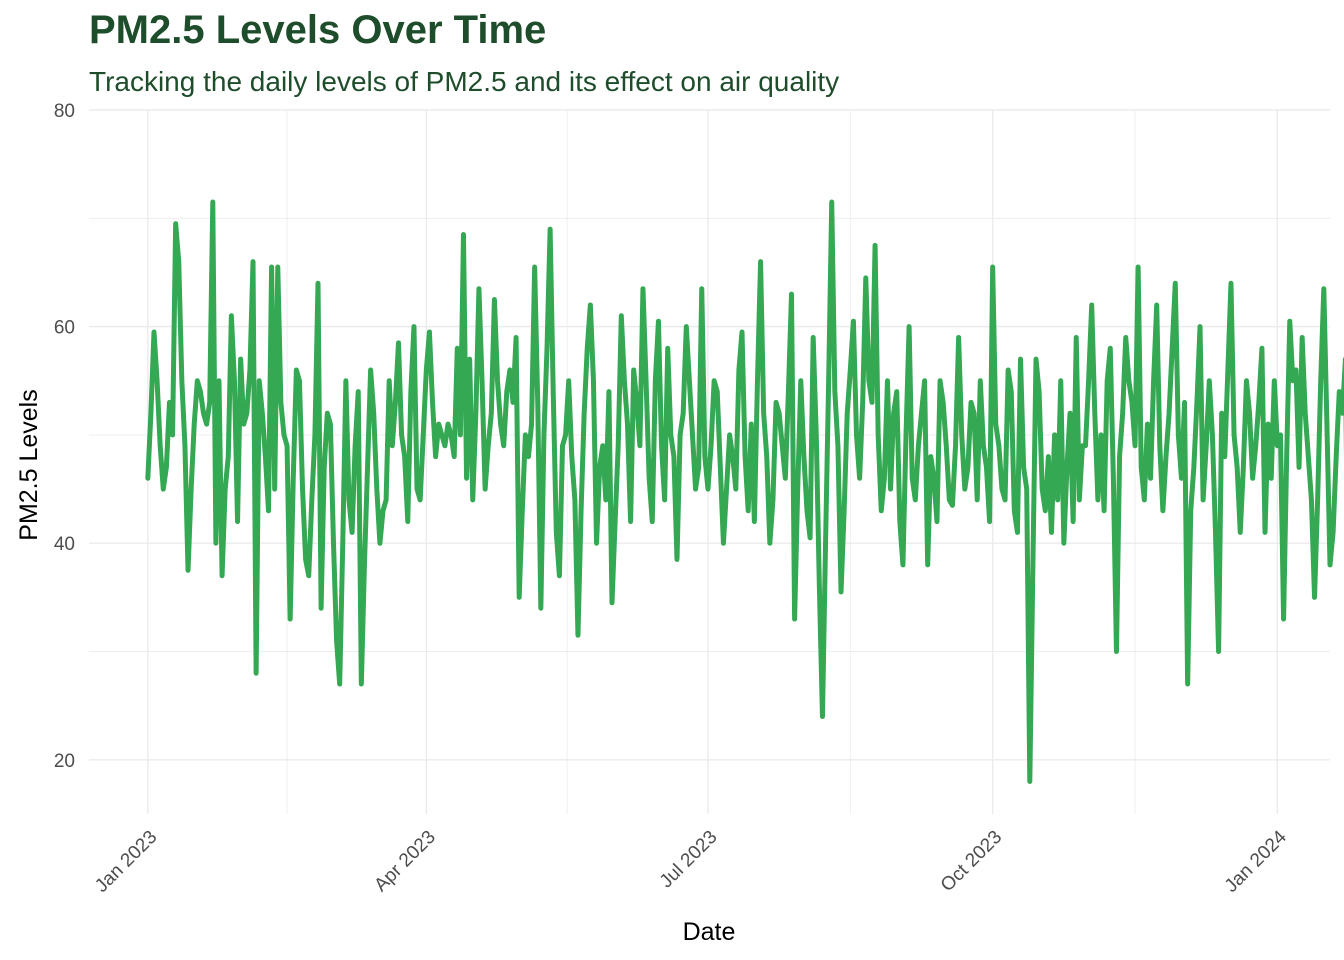  Describe the element at coordinates (64, 111) in the screenshot. I see `y-tick-label: 80` at that location.